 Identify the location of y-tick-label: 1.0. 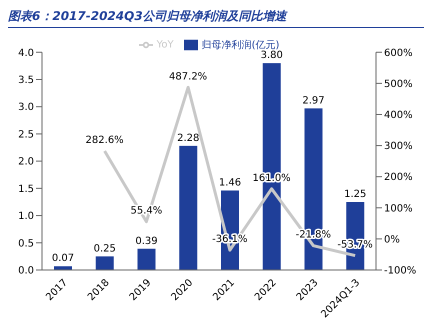
(26, 216).